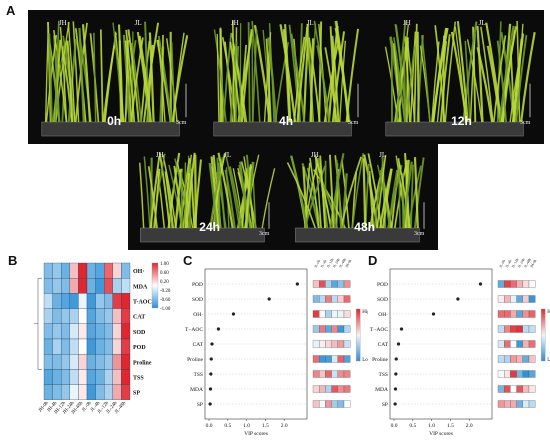 This screenshot has height=443, width=550. I want to click on time-label: 4h, so click(286, 121).